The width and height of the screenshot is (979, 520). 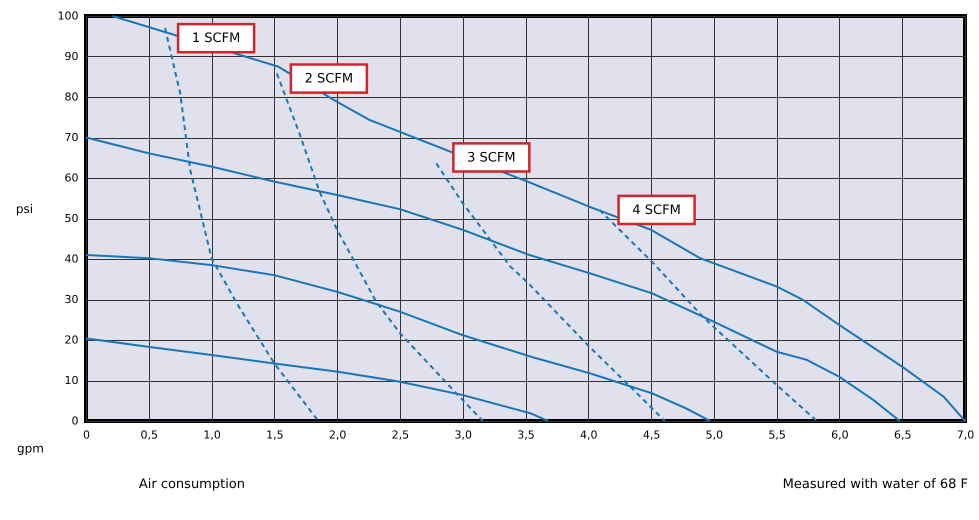 What do you see at coordinates (715, 435) in the screenshot?
I see `x-tick-label: 5,0` at bounding box center [715, 435].